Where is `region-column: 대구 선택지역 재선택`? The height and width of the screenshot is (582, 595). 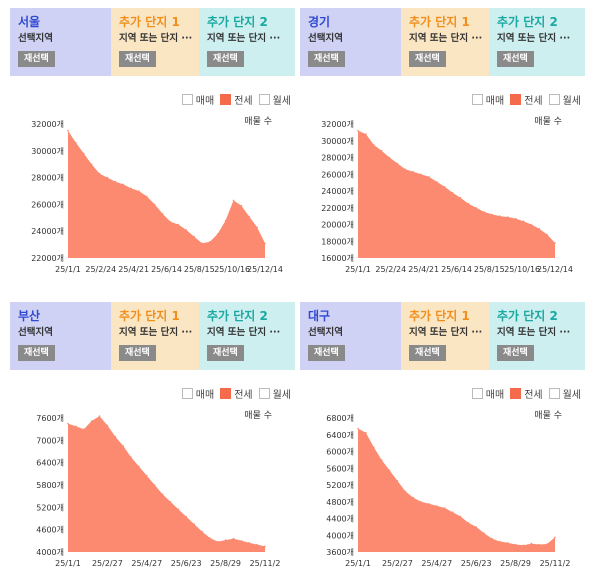
region-column: 대구 선택지역 재선택 is located at coordinates (350, 336).